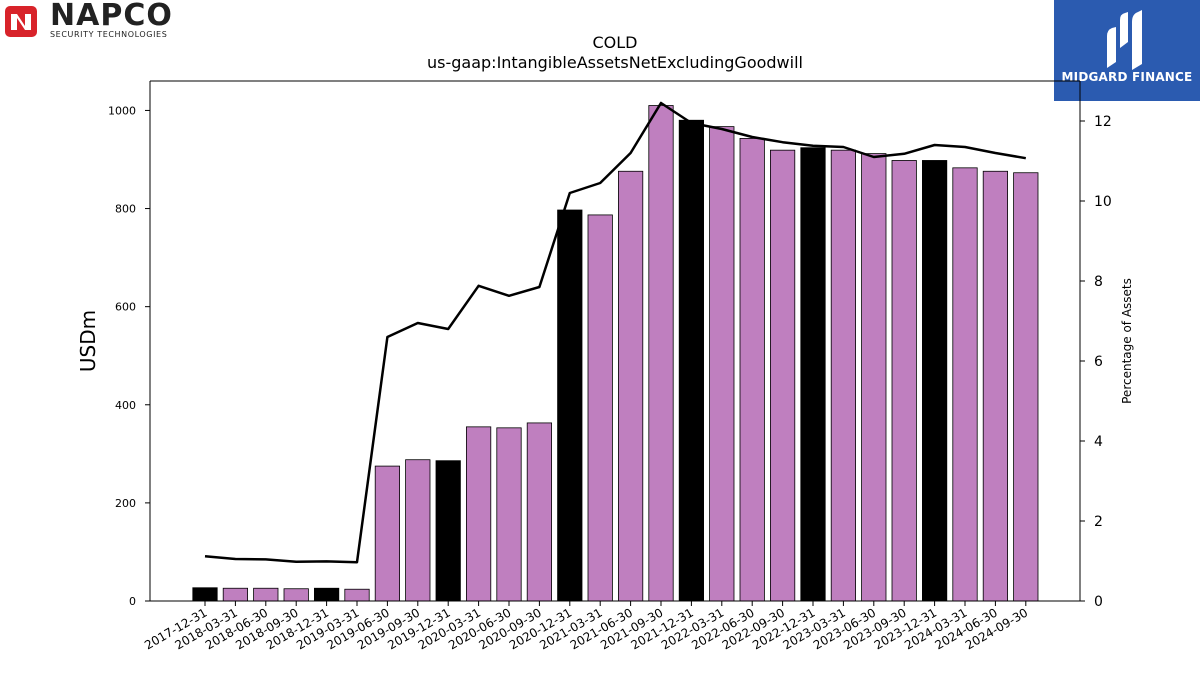  Describe the element at coordinates (125, 503) in the screenshot. I see `y-tick-label-200: 200` at that location.